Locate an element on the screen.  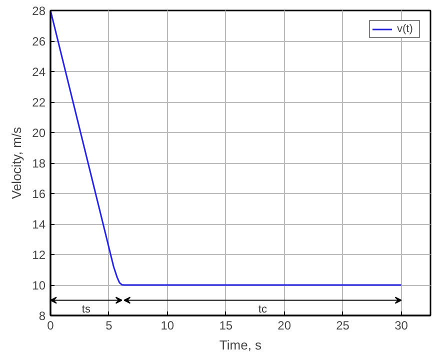
annotation: ts is located at coordinates (86, 309).